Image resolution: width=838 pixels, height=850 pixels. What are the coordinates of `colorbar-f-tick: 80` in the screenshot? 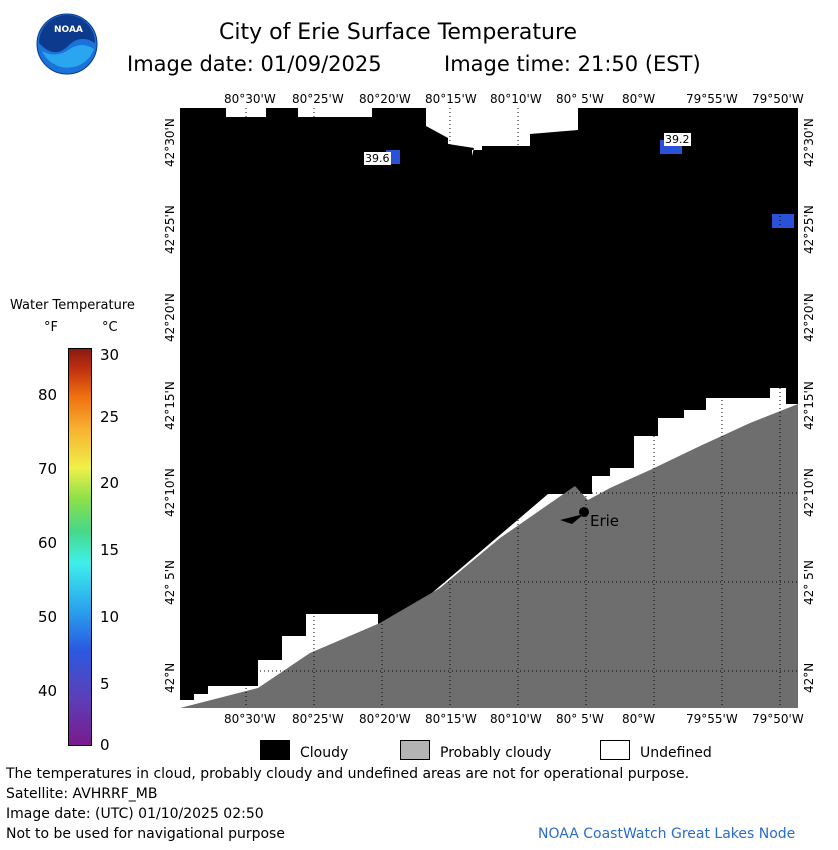 It's located at (48, 395).